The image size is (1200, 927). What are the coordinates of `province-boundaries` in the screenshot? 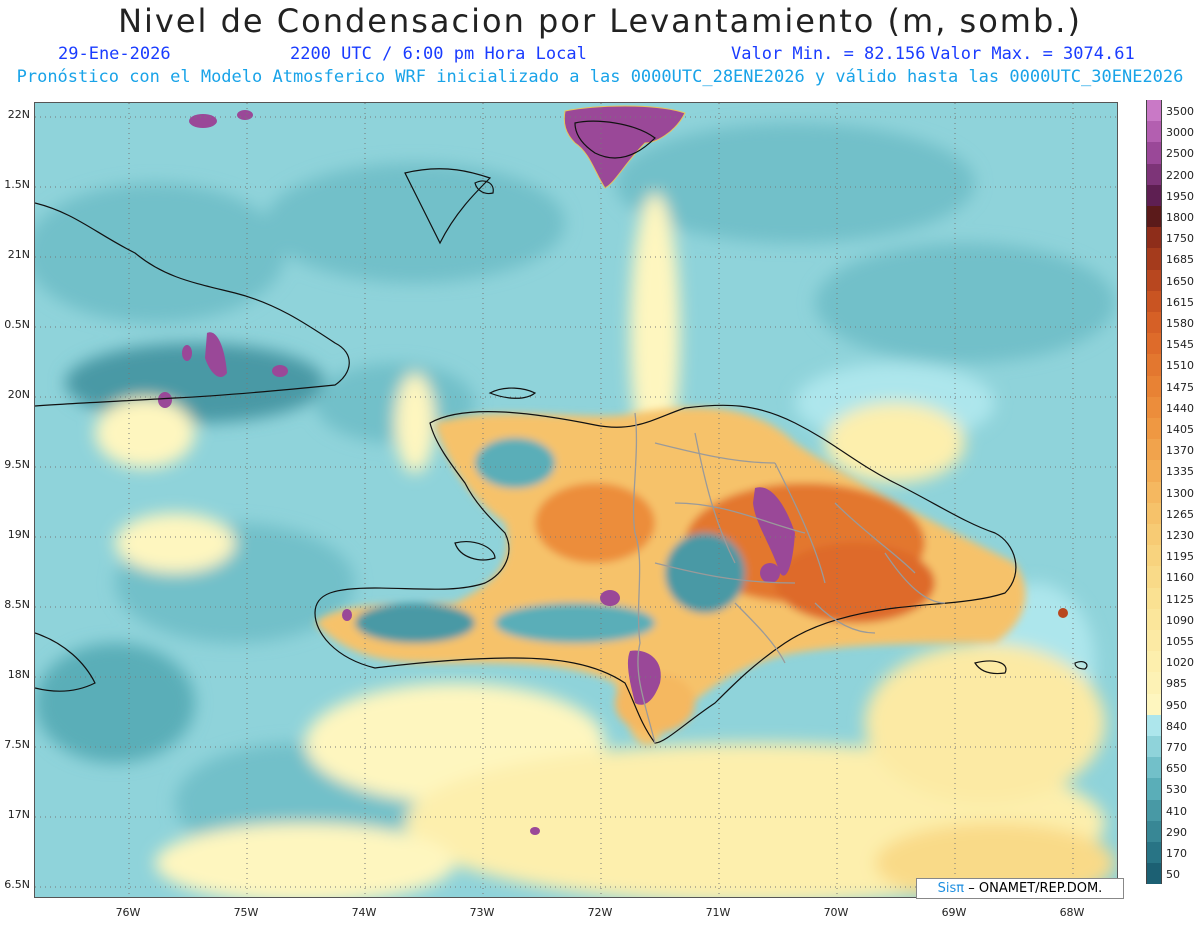 It's located at (789, 578).